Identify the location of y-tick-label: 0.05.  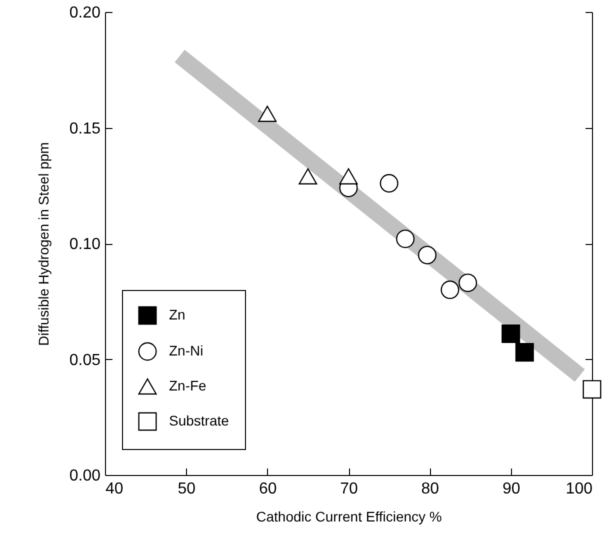
(85, 360).